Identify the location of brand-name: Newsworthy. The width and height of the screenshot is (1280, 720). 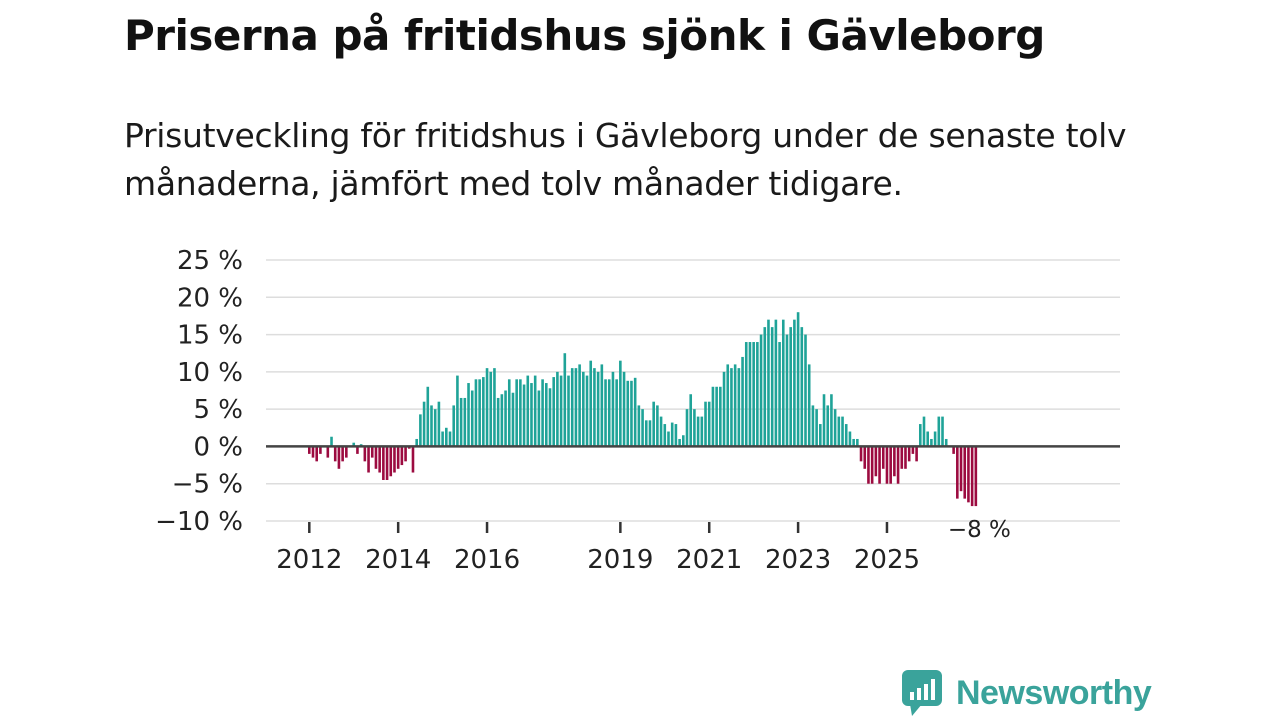
(1054, 692).